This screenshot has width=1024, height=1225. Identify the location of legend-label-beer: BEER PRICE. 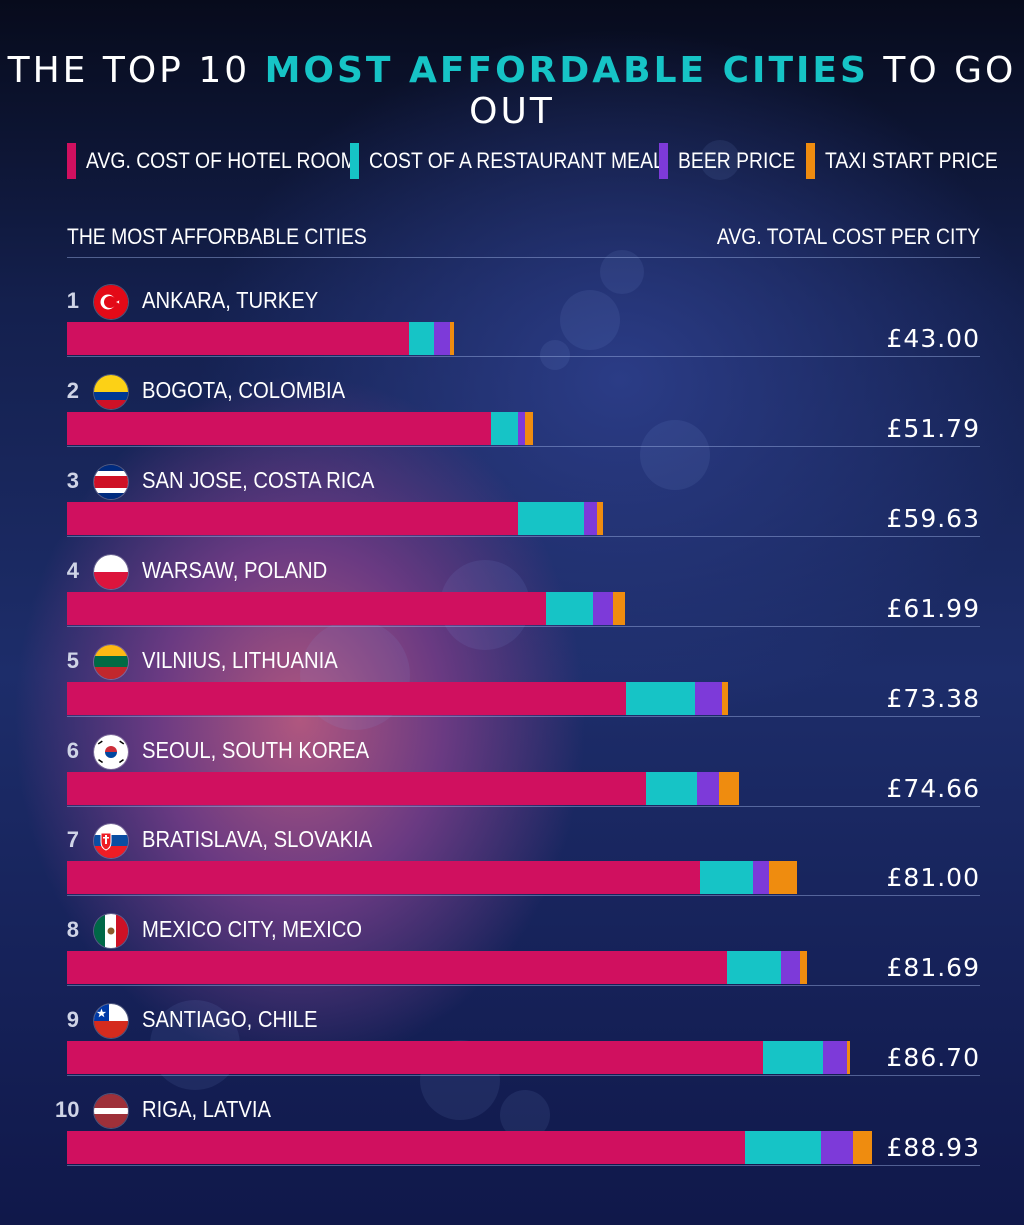
(737, 160).